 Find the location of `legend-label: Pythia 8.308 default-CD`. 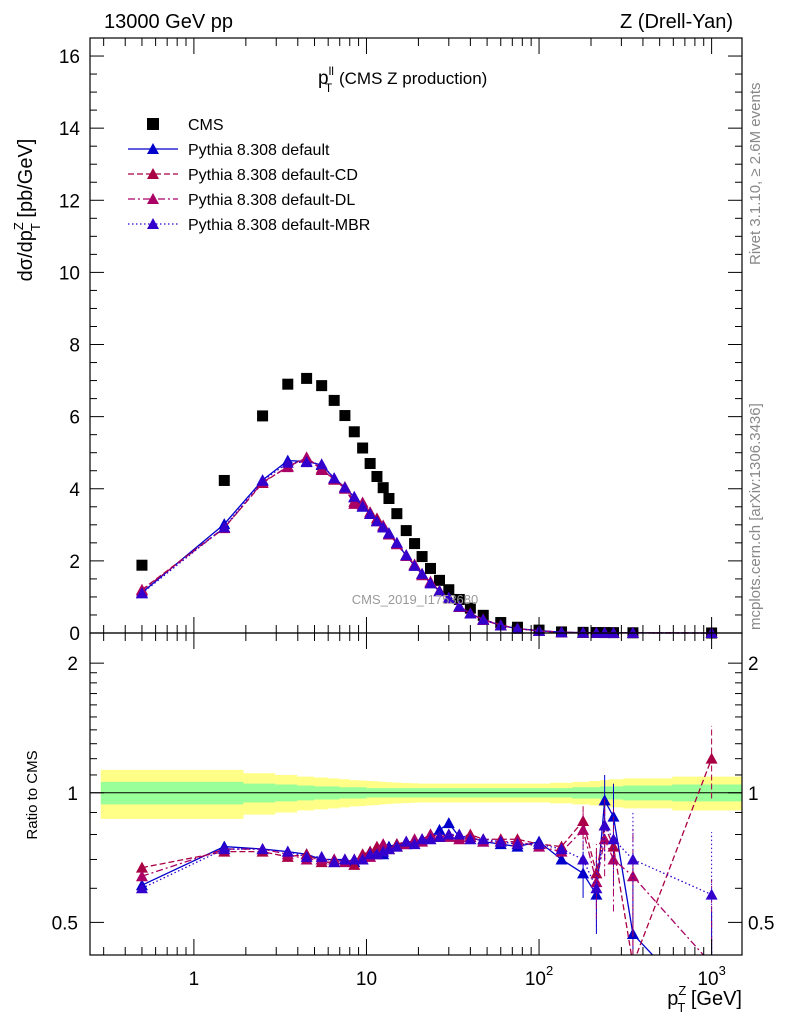

legend-label: Pythia 8.308 default-CD is located at coordinates (273, 175).